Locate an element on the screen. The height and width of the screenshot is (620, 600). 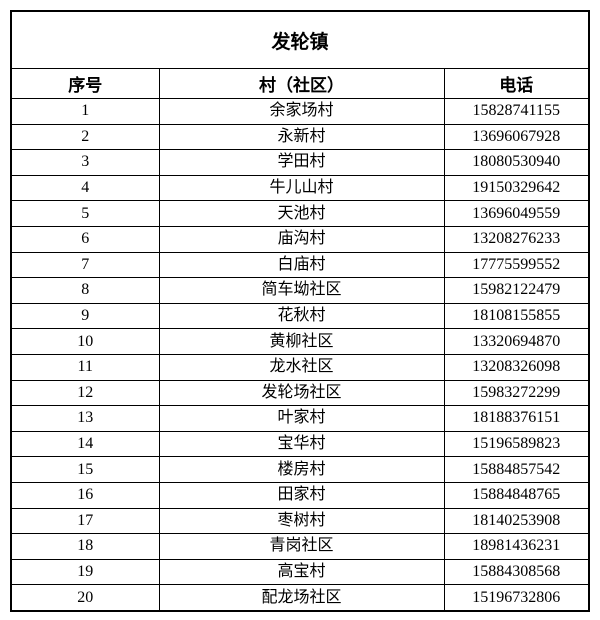
table-row: 13 叶家村 18188376151 is located at coordinates (300, 418).